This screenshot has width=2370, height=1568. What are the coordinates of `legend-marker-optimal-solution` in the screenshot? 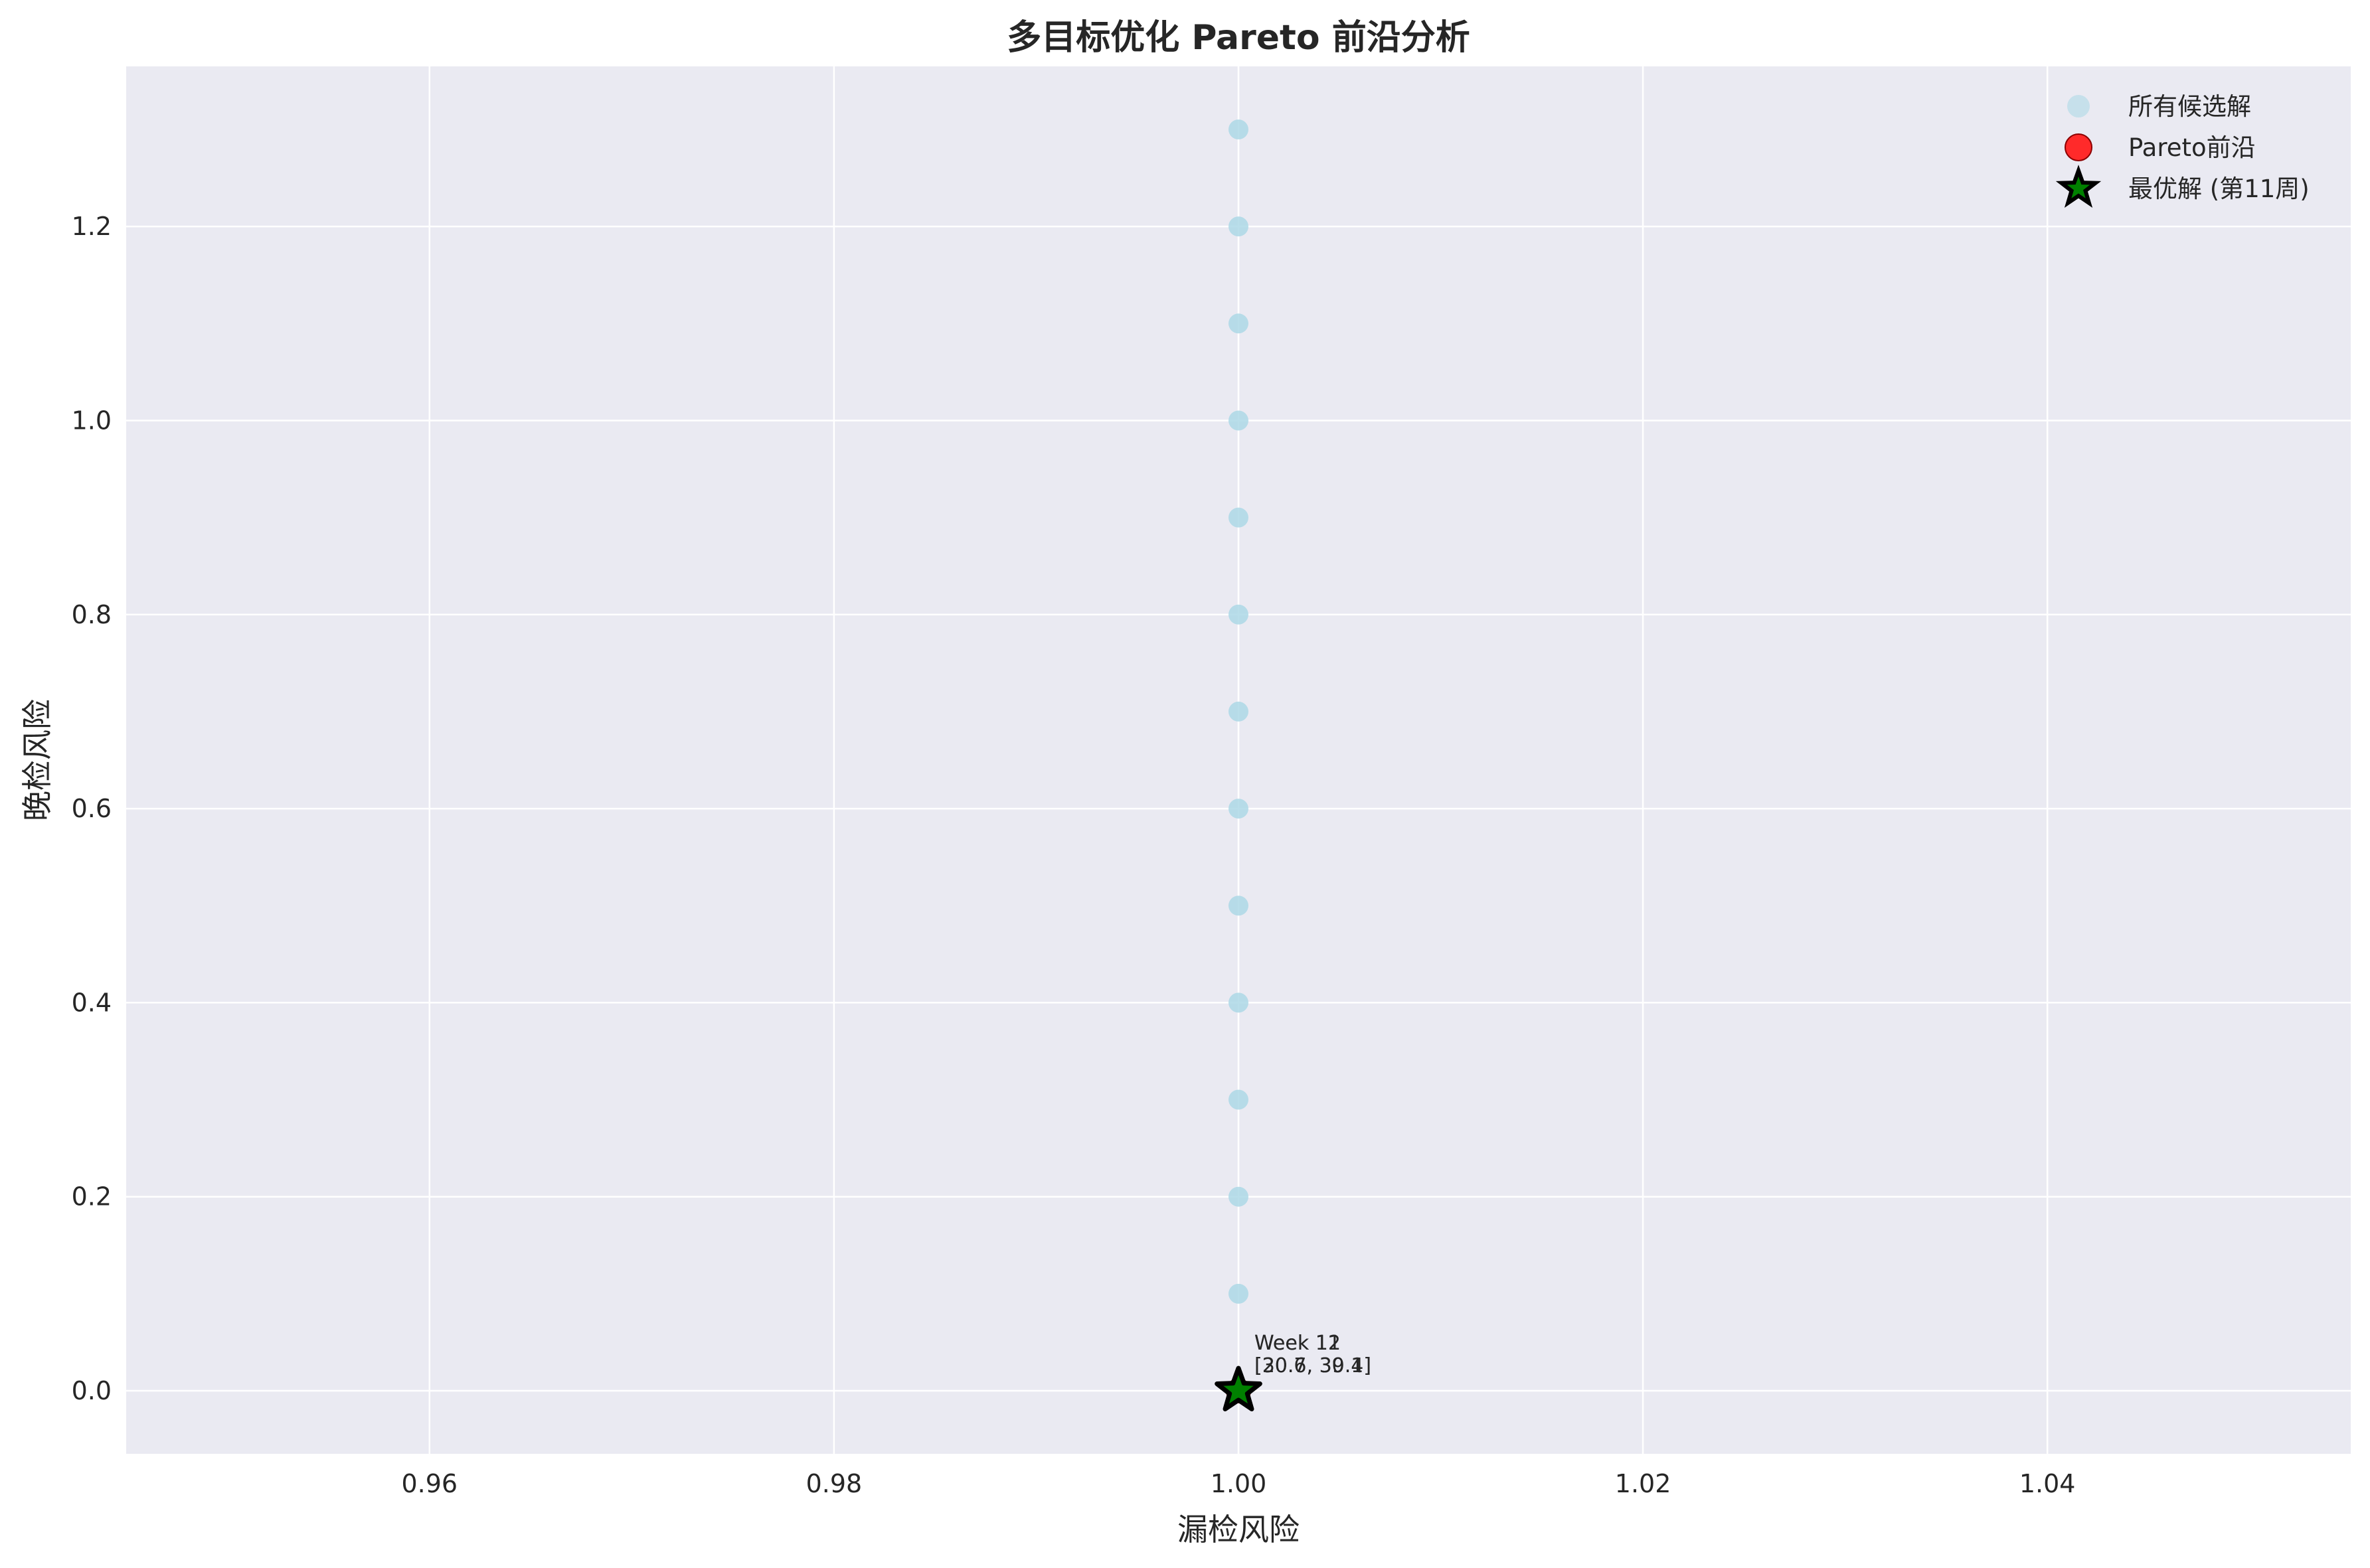 It's located at (2078, 187).